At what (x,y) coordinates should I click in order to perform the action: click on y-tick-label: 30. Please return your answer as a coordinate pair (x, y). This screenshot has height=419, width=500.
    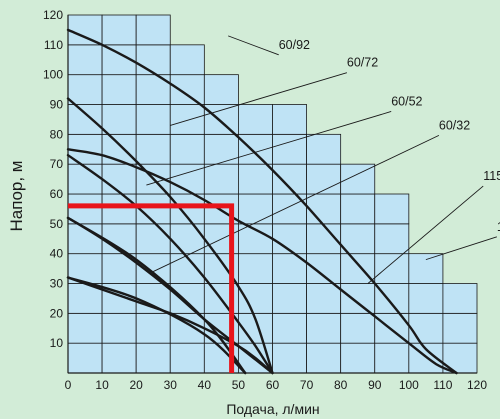
    Looking at the image, I should click on (57, 284).